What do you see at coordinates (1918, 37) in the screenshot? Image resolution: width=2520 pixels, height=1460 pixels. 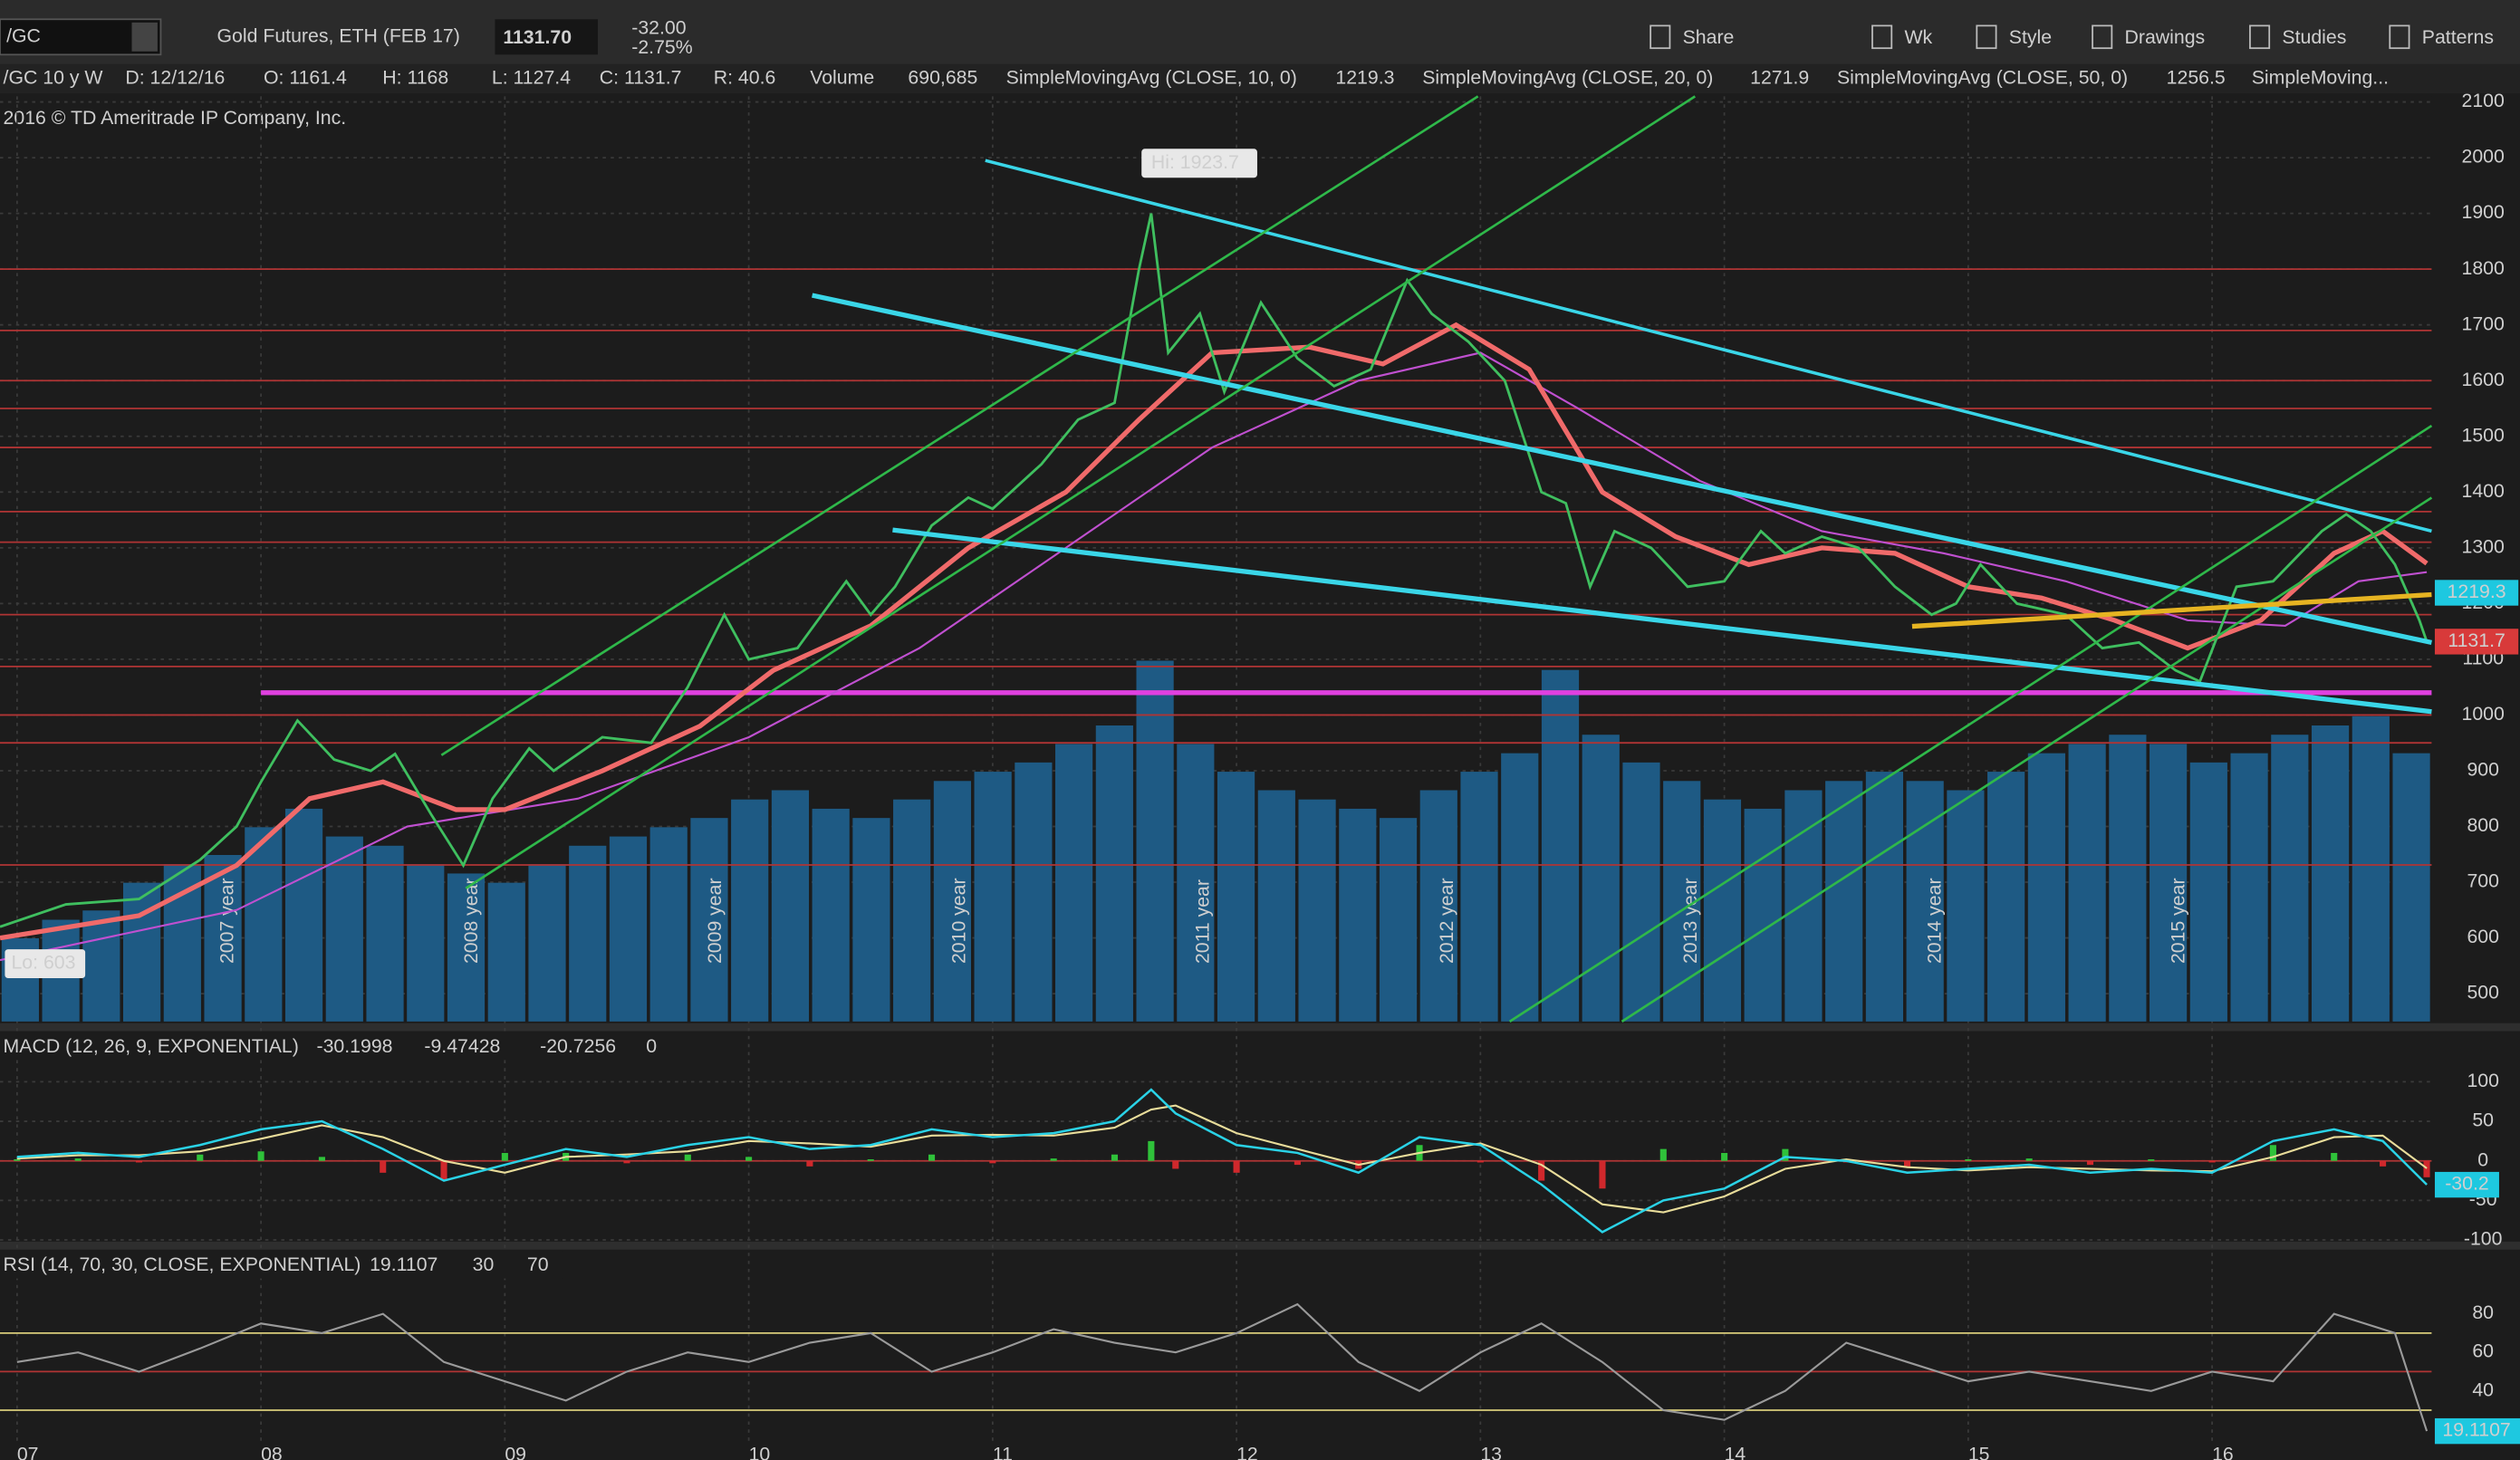 I see `toolbar-button: Wk` at bounding box center [1918, 37].